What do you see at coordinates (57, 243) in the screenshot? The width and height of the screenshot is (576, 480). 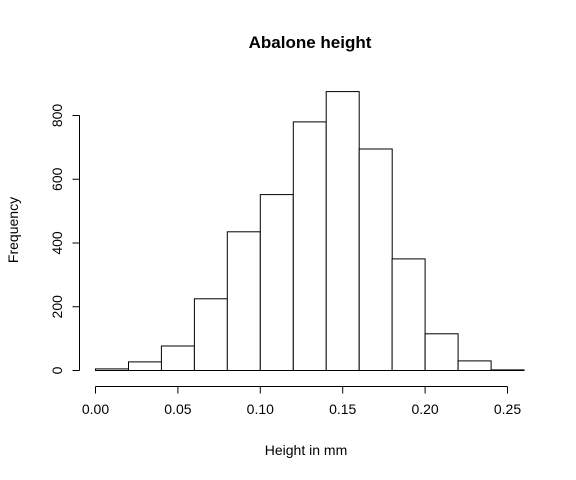 I see `y-tick-label-2: 400` at bounding box center [57, 243].